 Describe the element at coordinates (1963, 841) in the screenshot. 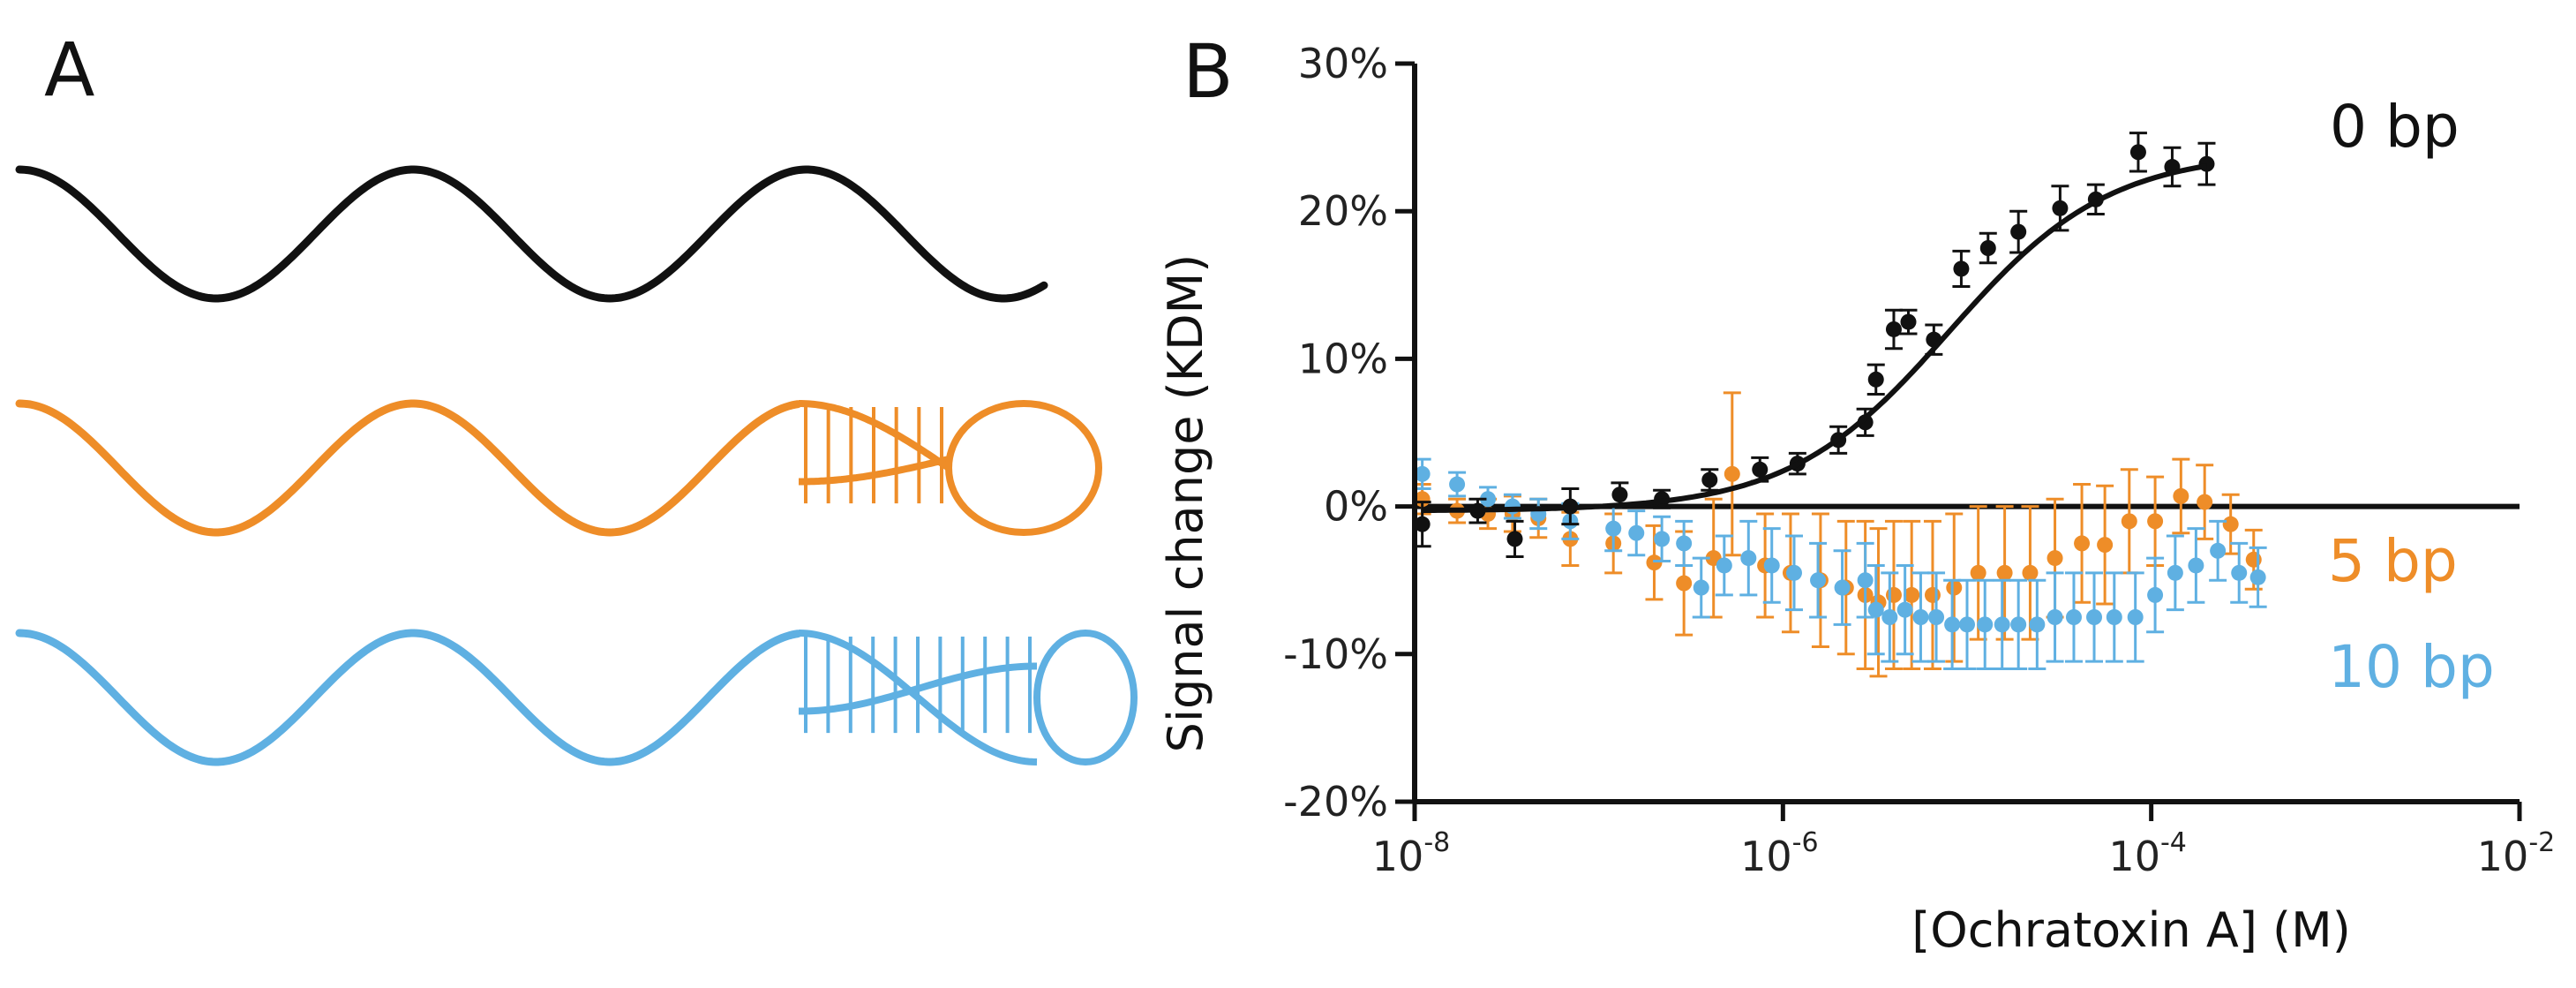

I see `x-tick-layer: 10⁻⁸ 10⁻⁶ 10⁻⁴ 10⁻²` at that location.